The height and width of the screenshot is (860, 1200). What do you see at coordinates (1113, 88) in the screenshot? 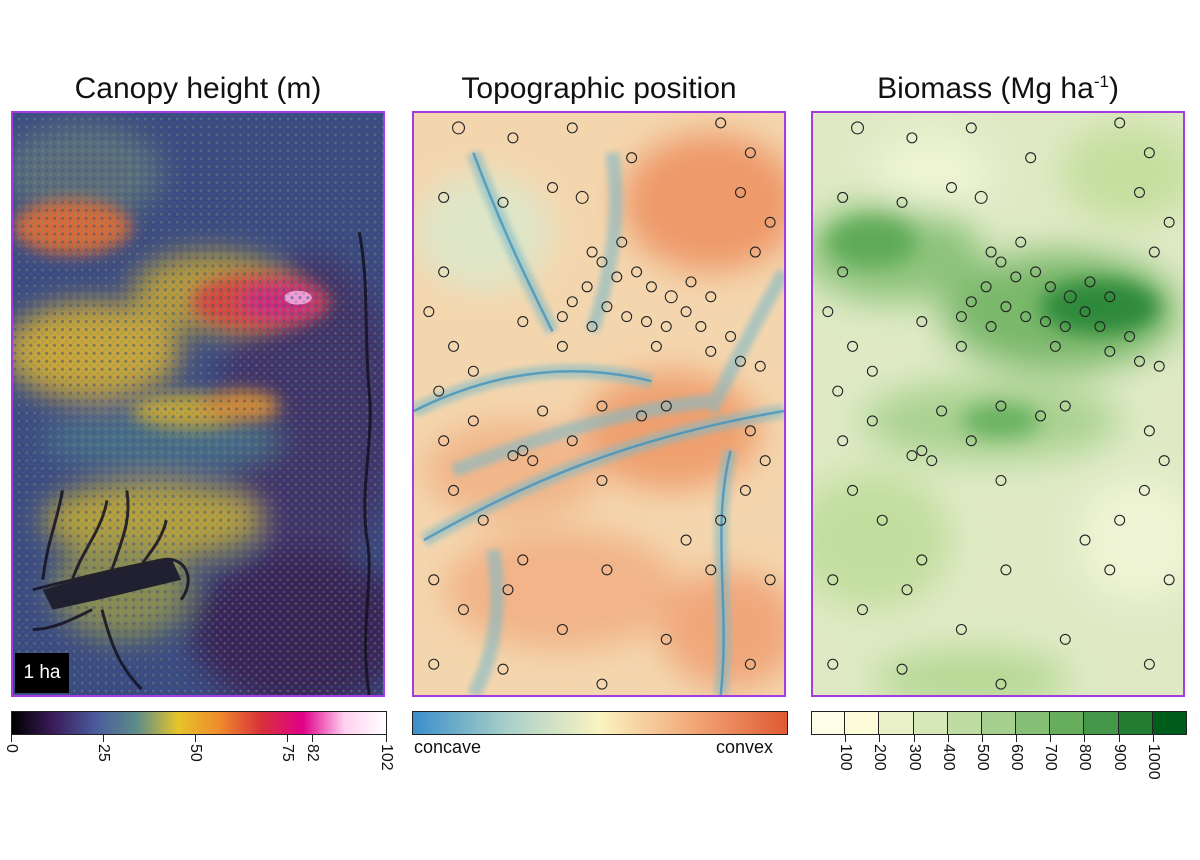
I see `biomass-title-end: )` at bounding box center [1113, 88].